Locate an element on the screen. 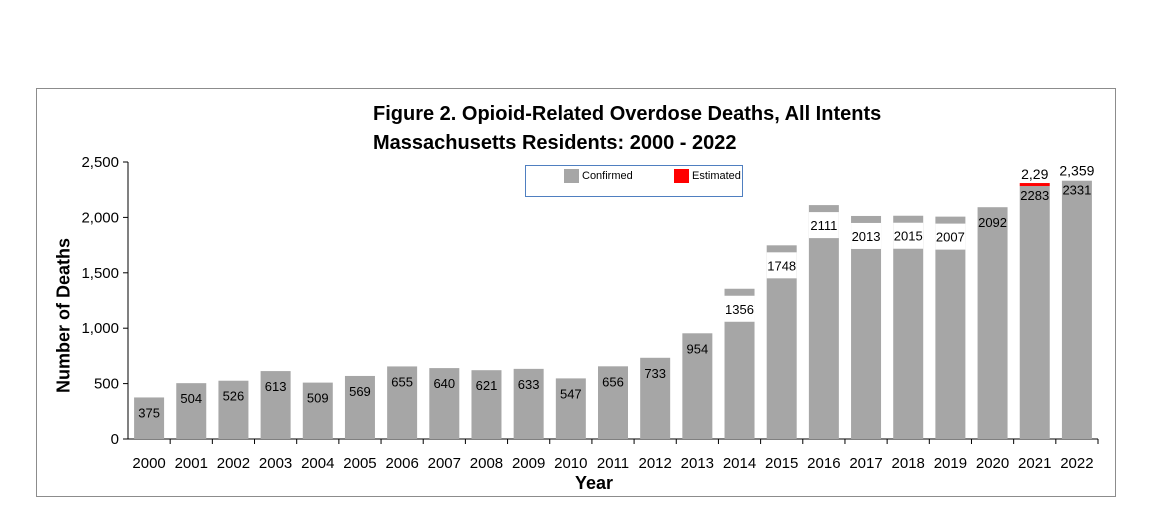 This screenshot has height=516, width=1158. bar-confirmed-2008 is located at coordinates (486, 404).